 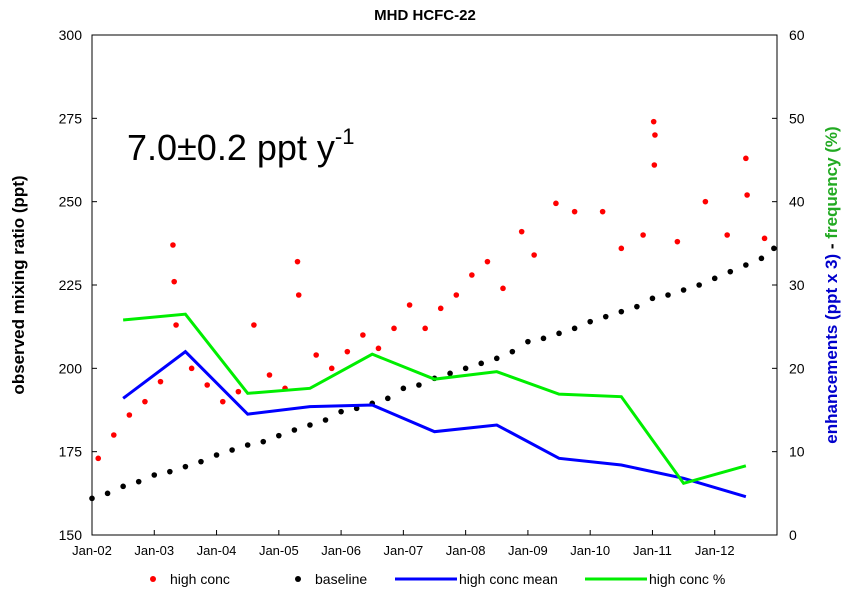 What do you see at coordinates (71, 535) in the screenshot?
I see `y-tick-label: 150` at bounding box center [71, 535].